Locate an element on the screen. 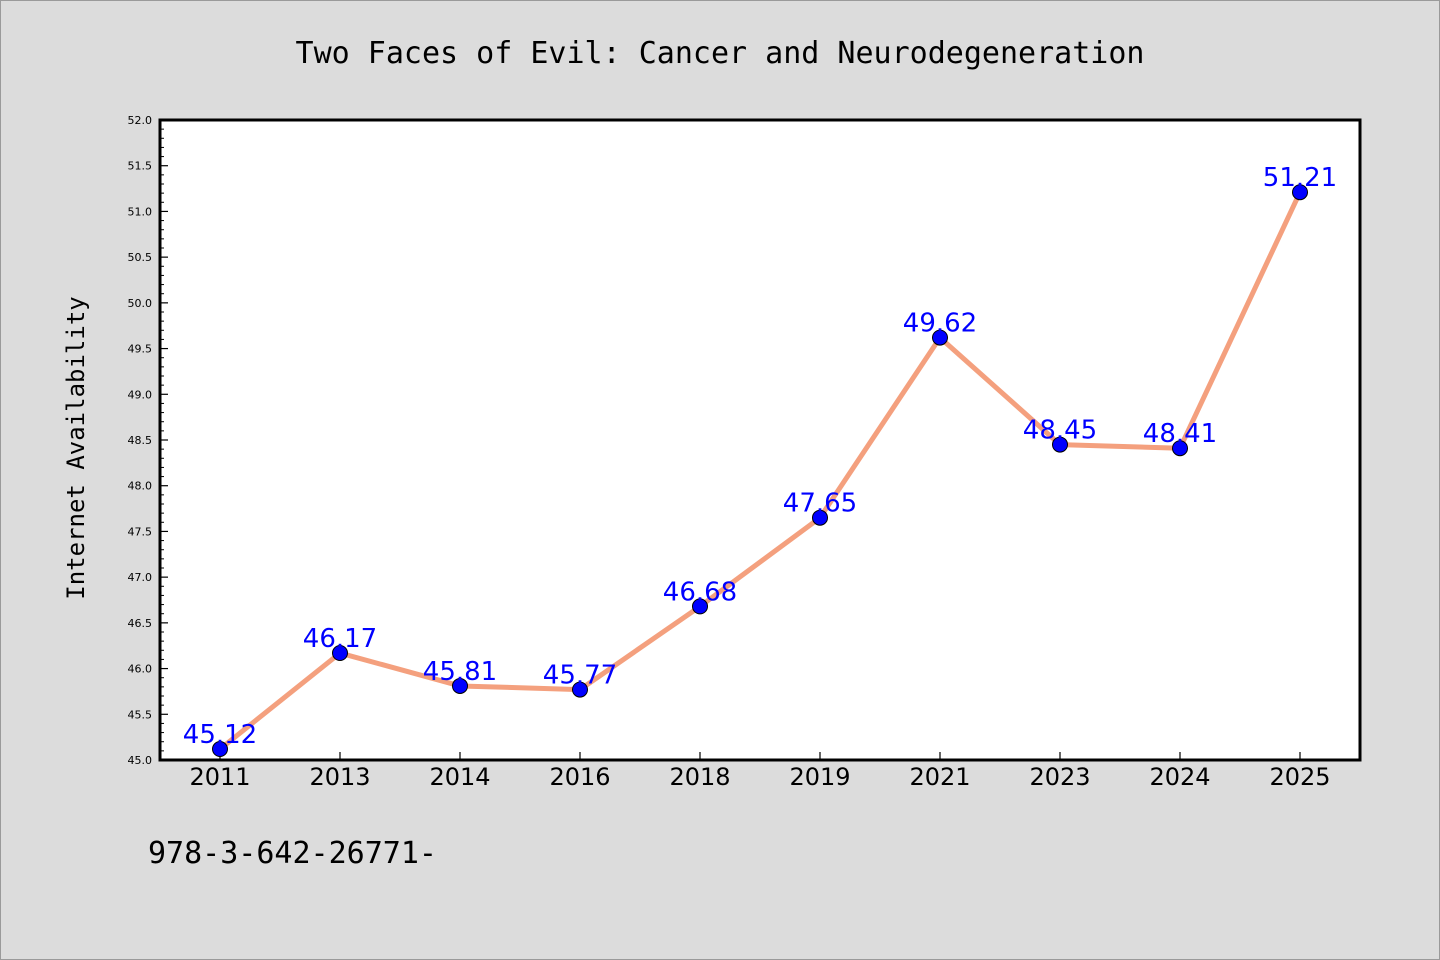 Image resolution: width=1440 pixels, height=960 pixels. x-tick-label: 2016 is located at coordinates (579, 777).